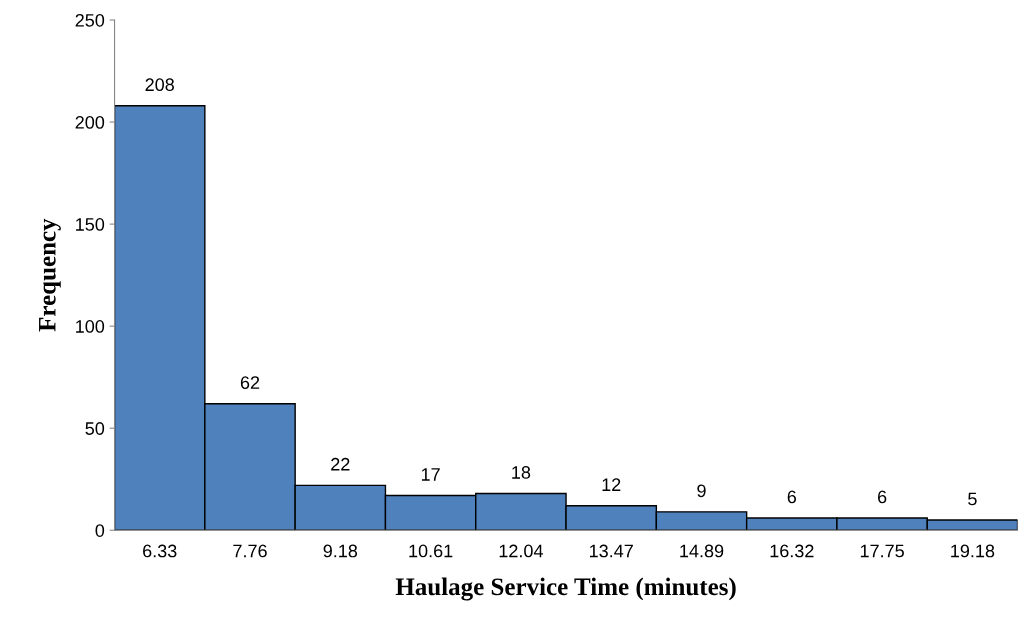  Describe the element at coordinates (100, 530) in the screenshot. I see `y-tick-label: 0` at that location.